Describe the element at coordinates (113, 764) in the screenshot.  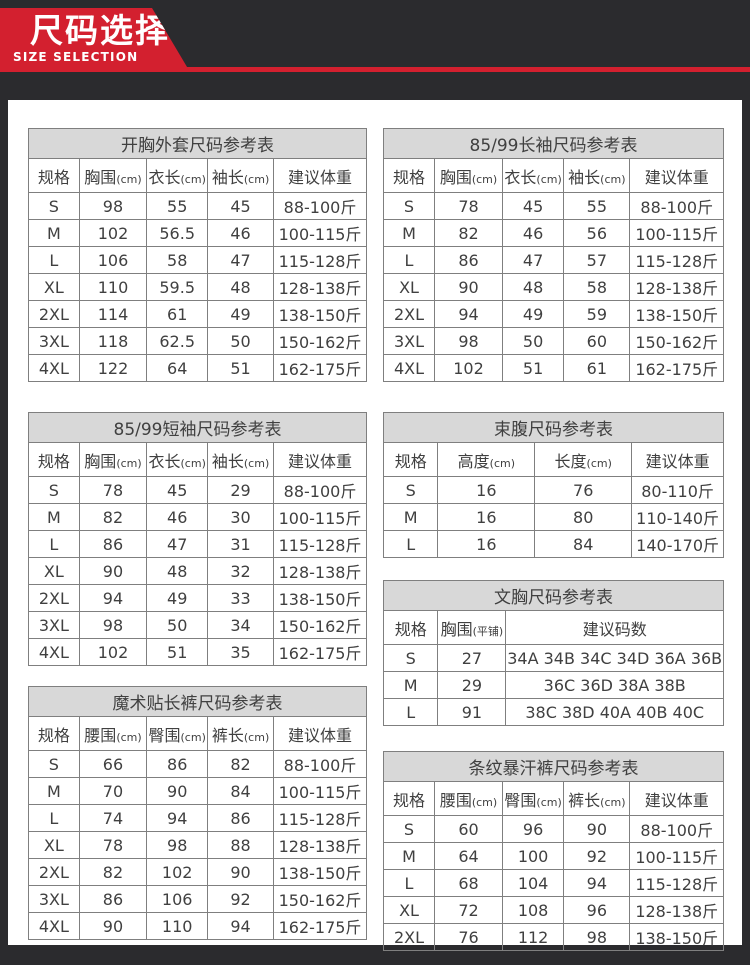
I see `table-cell: 66` at that location.